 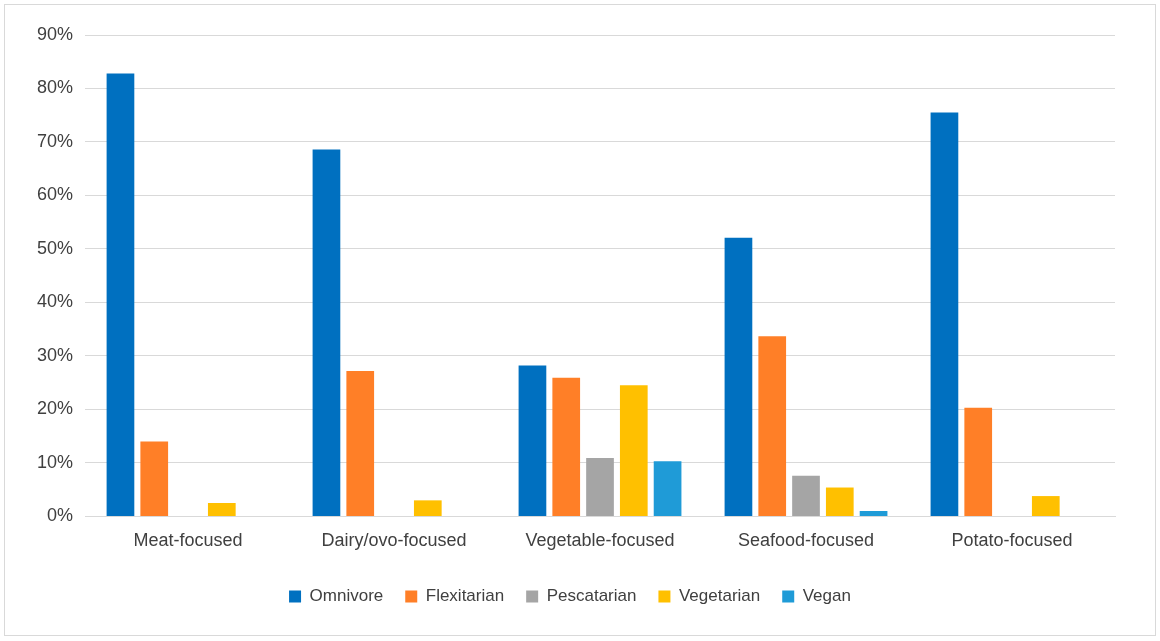 I want to click on y-tick-label: 60%, so click(x=55, y=194).